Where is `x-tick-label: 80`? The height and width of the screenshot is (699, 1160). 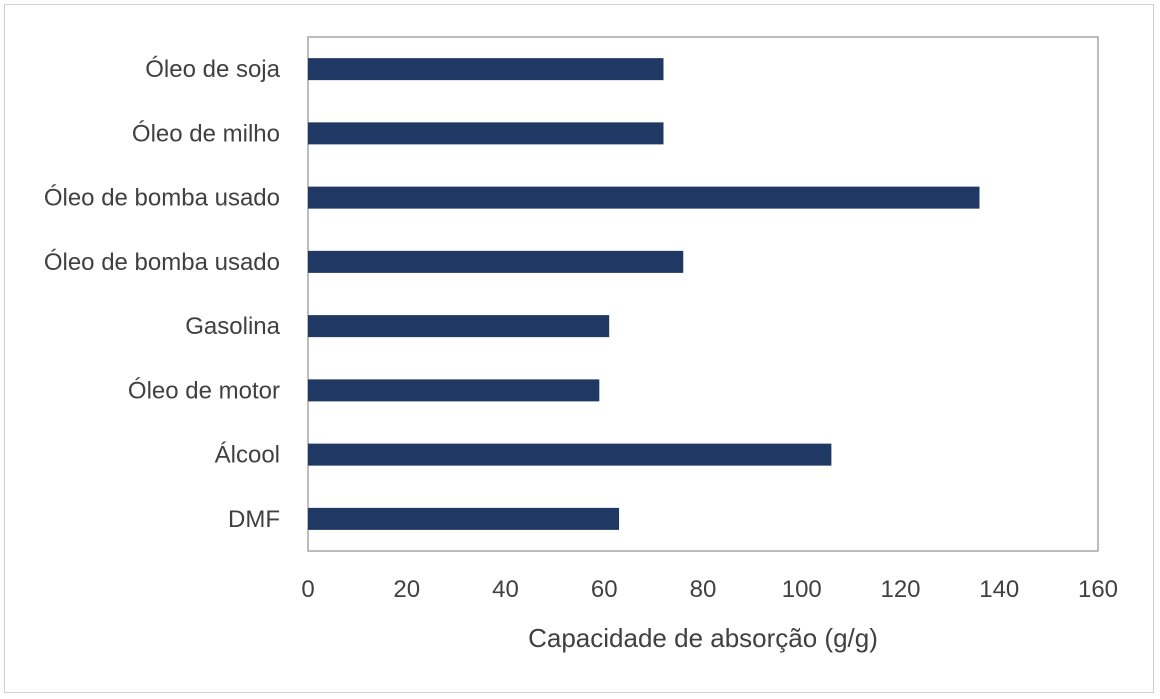
x-tick-label: 80 is located at coordinates (703, 589).